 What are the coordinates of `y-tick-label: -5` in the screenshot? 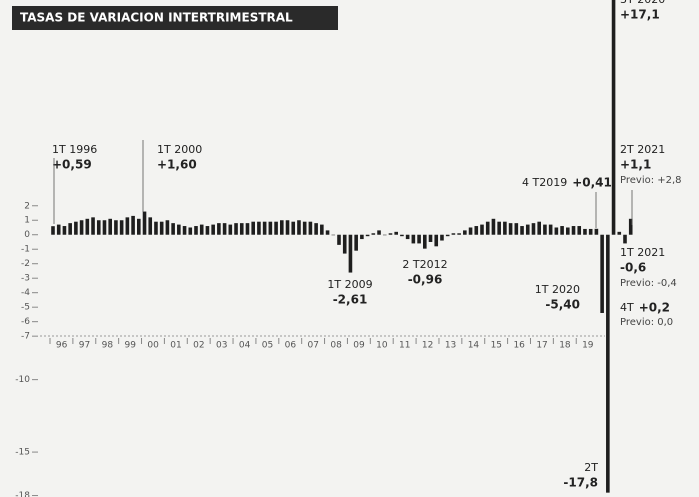 It's located at (25, 308).